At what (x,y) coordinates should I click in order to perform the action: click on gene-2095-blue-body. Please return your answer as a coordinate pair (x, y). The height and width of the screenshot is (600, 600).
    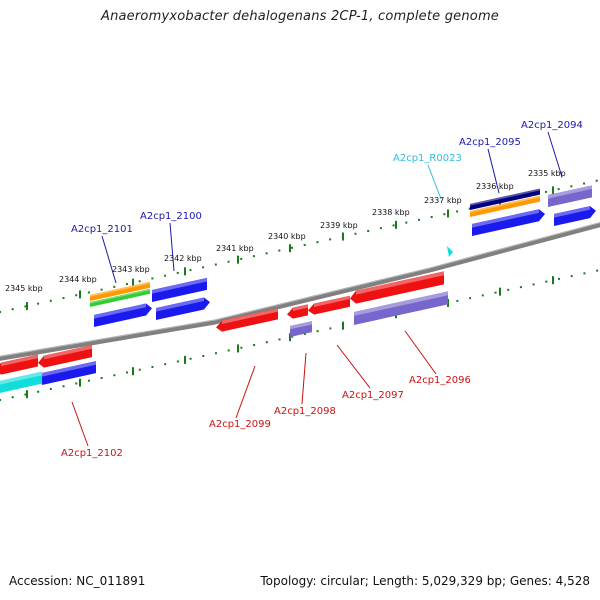
    Looking at the image, I should click on (508, 222).